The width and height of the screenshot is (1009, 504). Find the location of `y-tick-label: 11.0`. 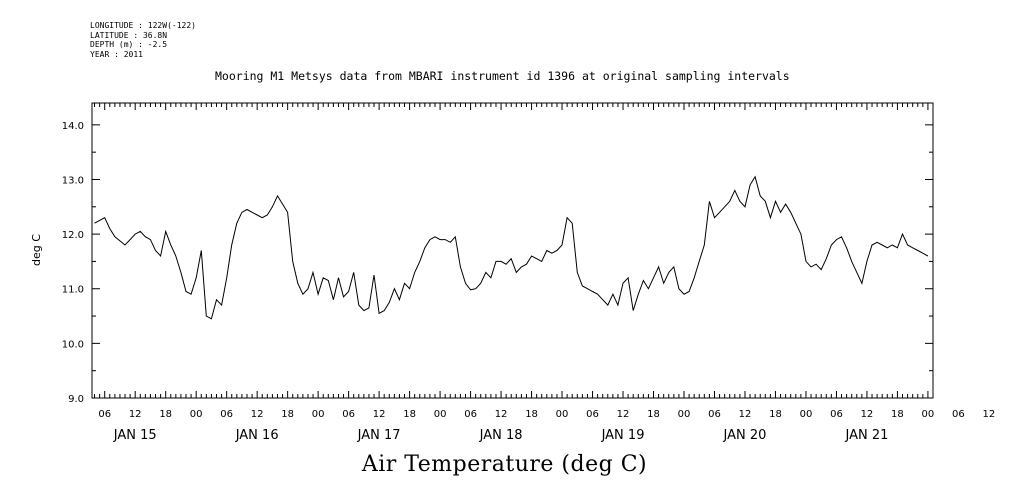

y-tick-label: 11.0 is located at coordinates (73, 290).